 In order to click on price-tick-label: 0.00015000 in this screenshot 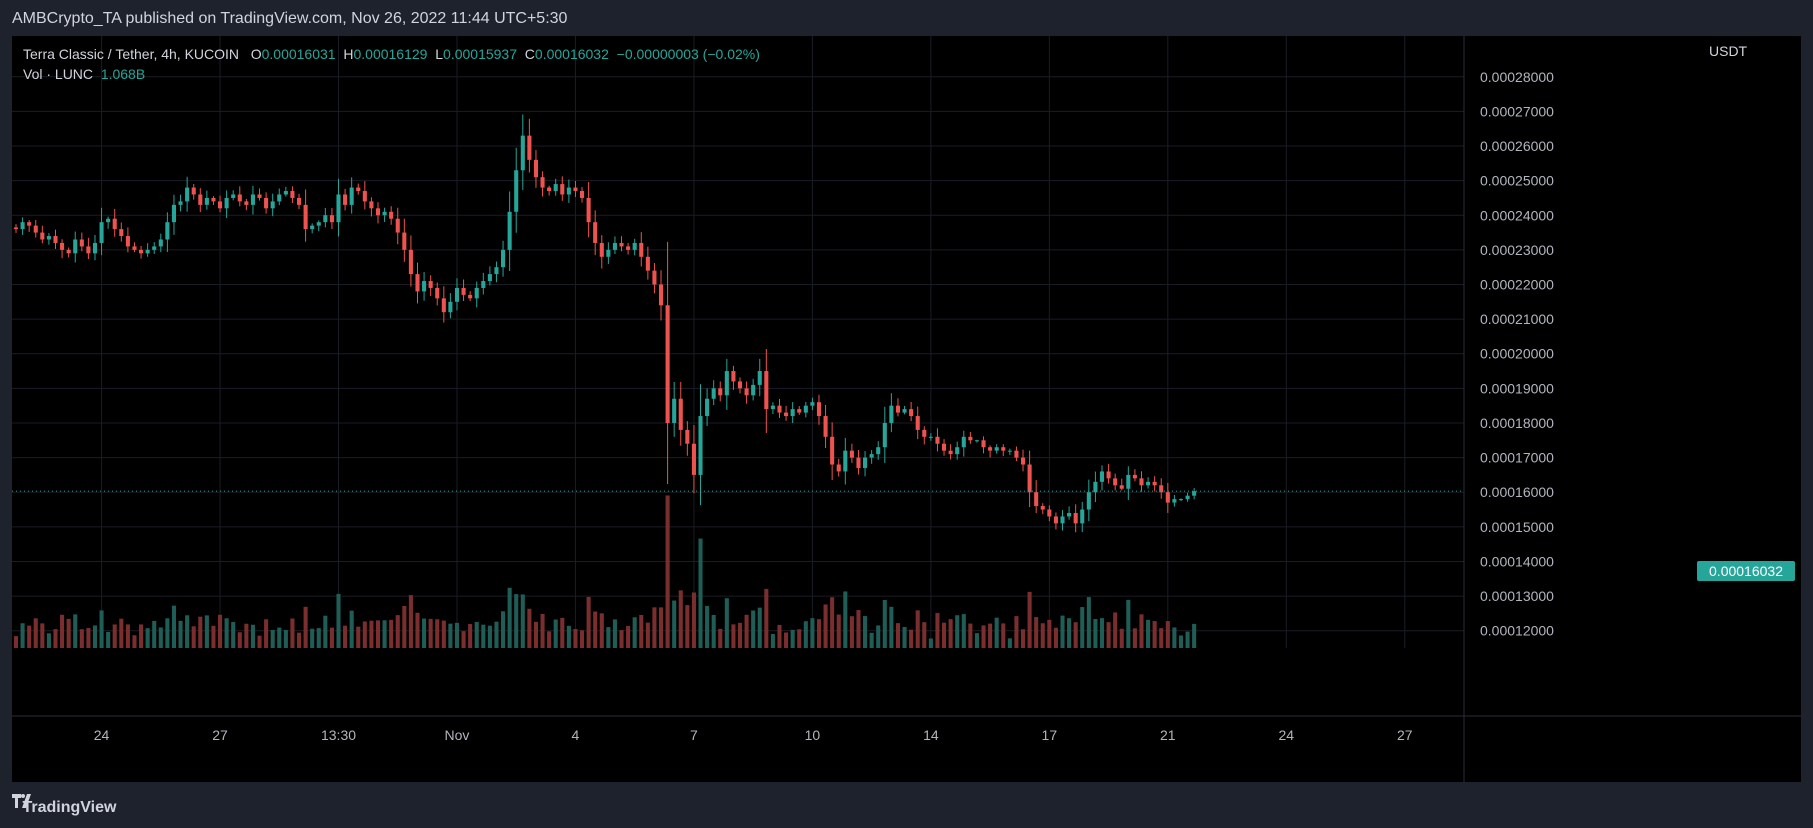, I will do `click(1517, 527)`.